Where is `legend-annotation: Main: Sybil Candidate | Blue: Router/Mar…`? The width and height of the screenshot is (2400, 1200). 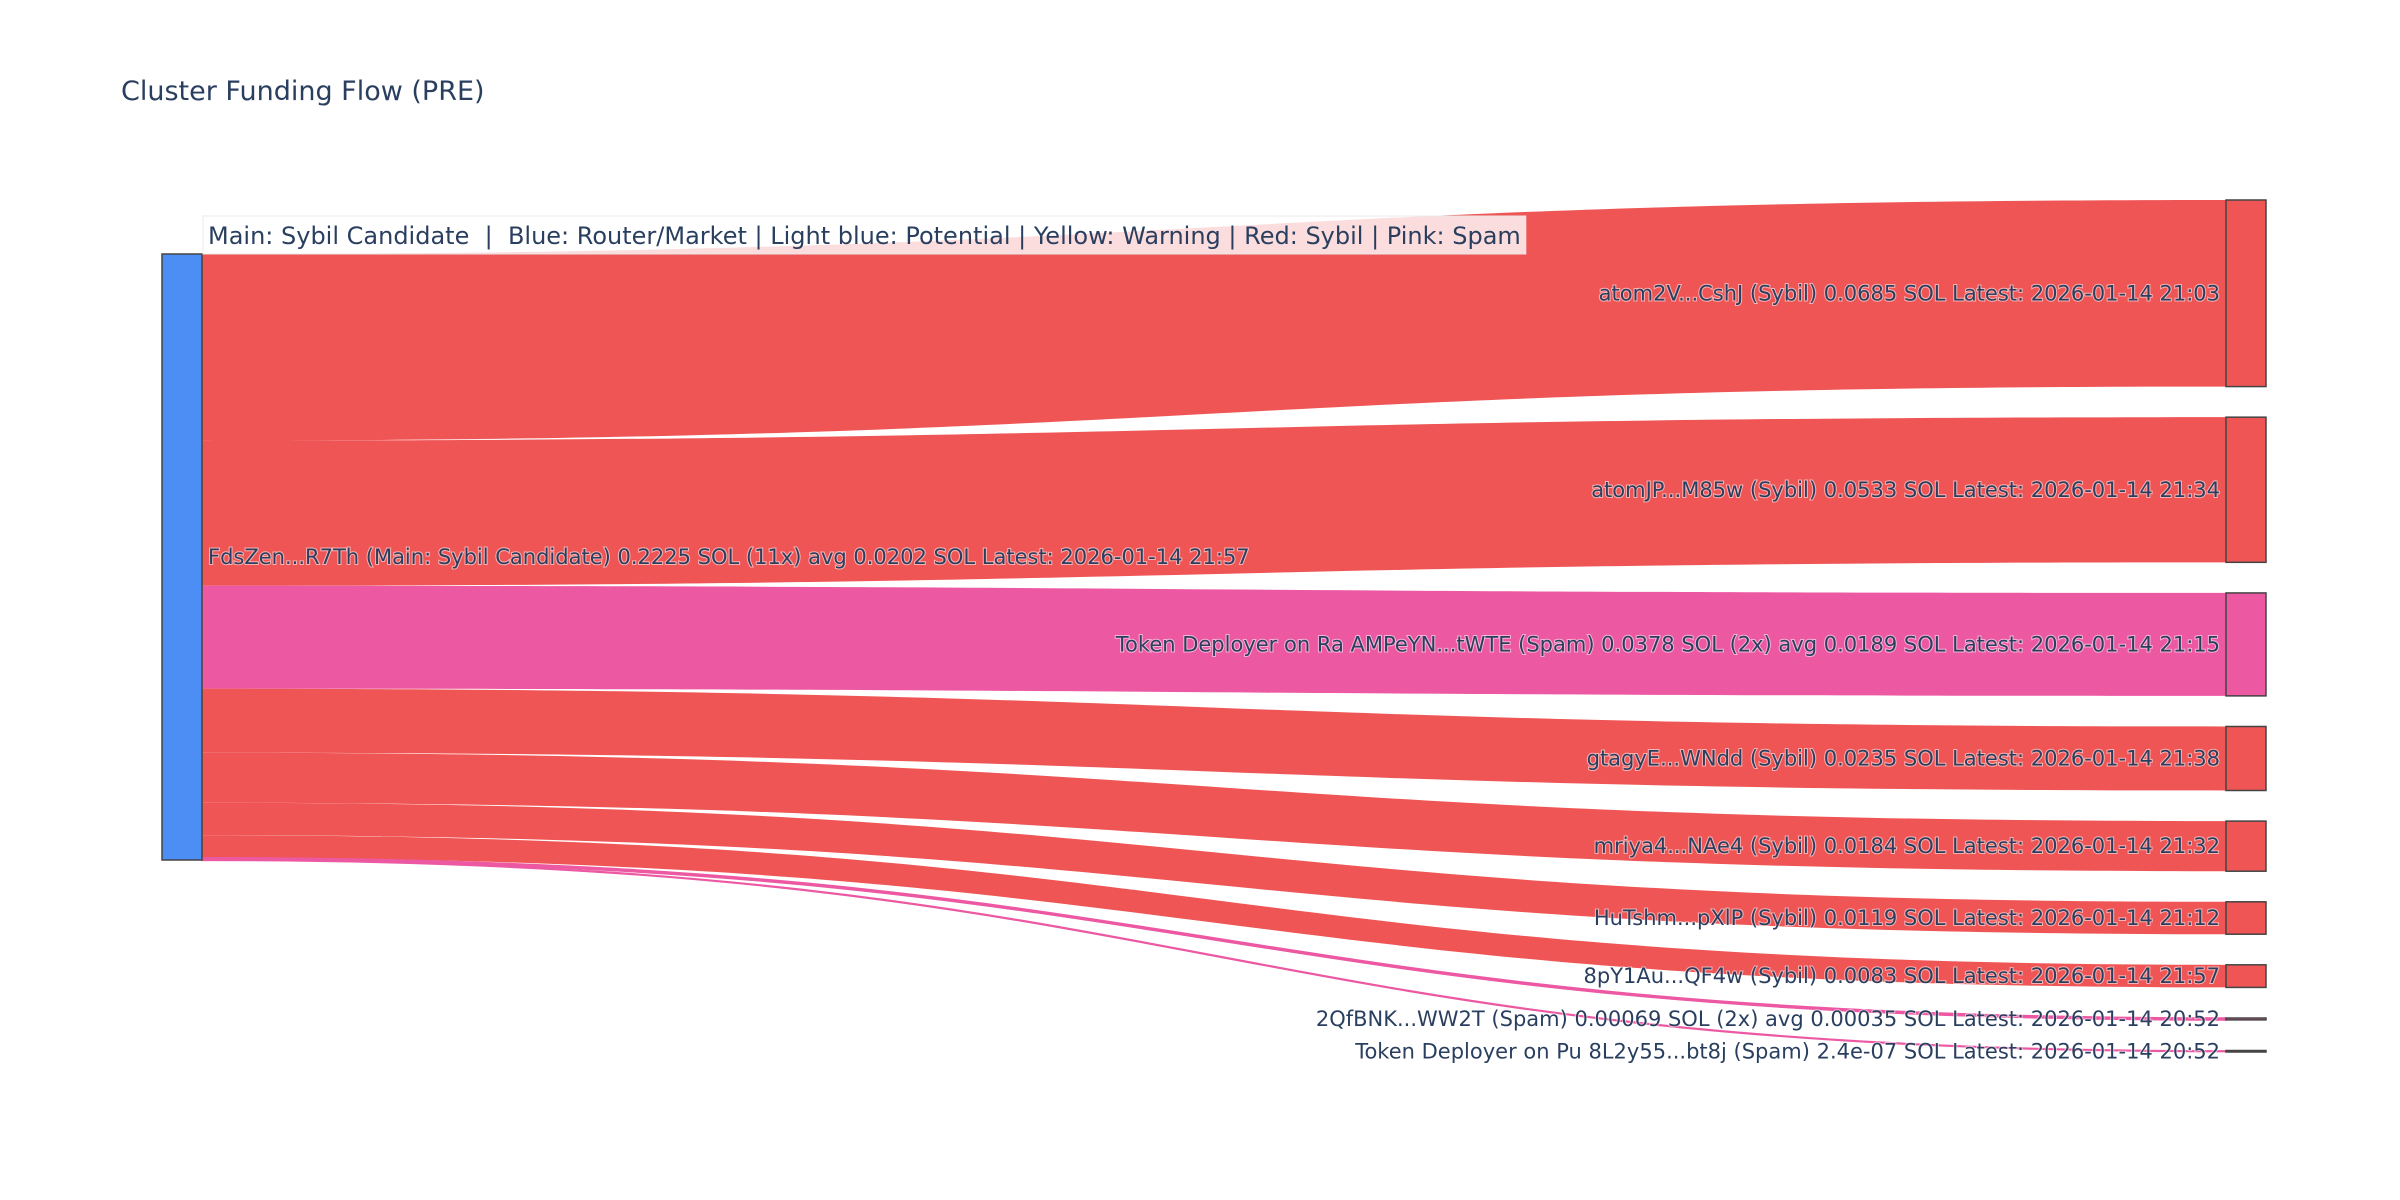 legend-annotation: Main: Sybil Candidate | Blue: Router/Mar… is located at coordinates (864, 235).